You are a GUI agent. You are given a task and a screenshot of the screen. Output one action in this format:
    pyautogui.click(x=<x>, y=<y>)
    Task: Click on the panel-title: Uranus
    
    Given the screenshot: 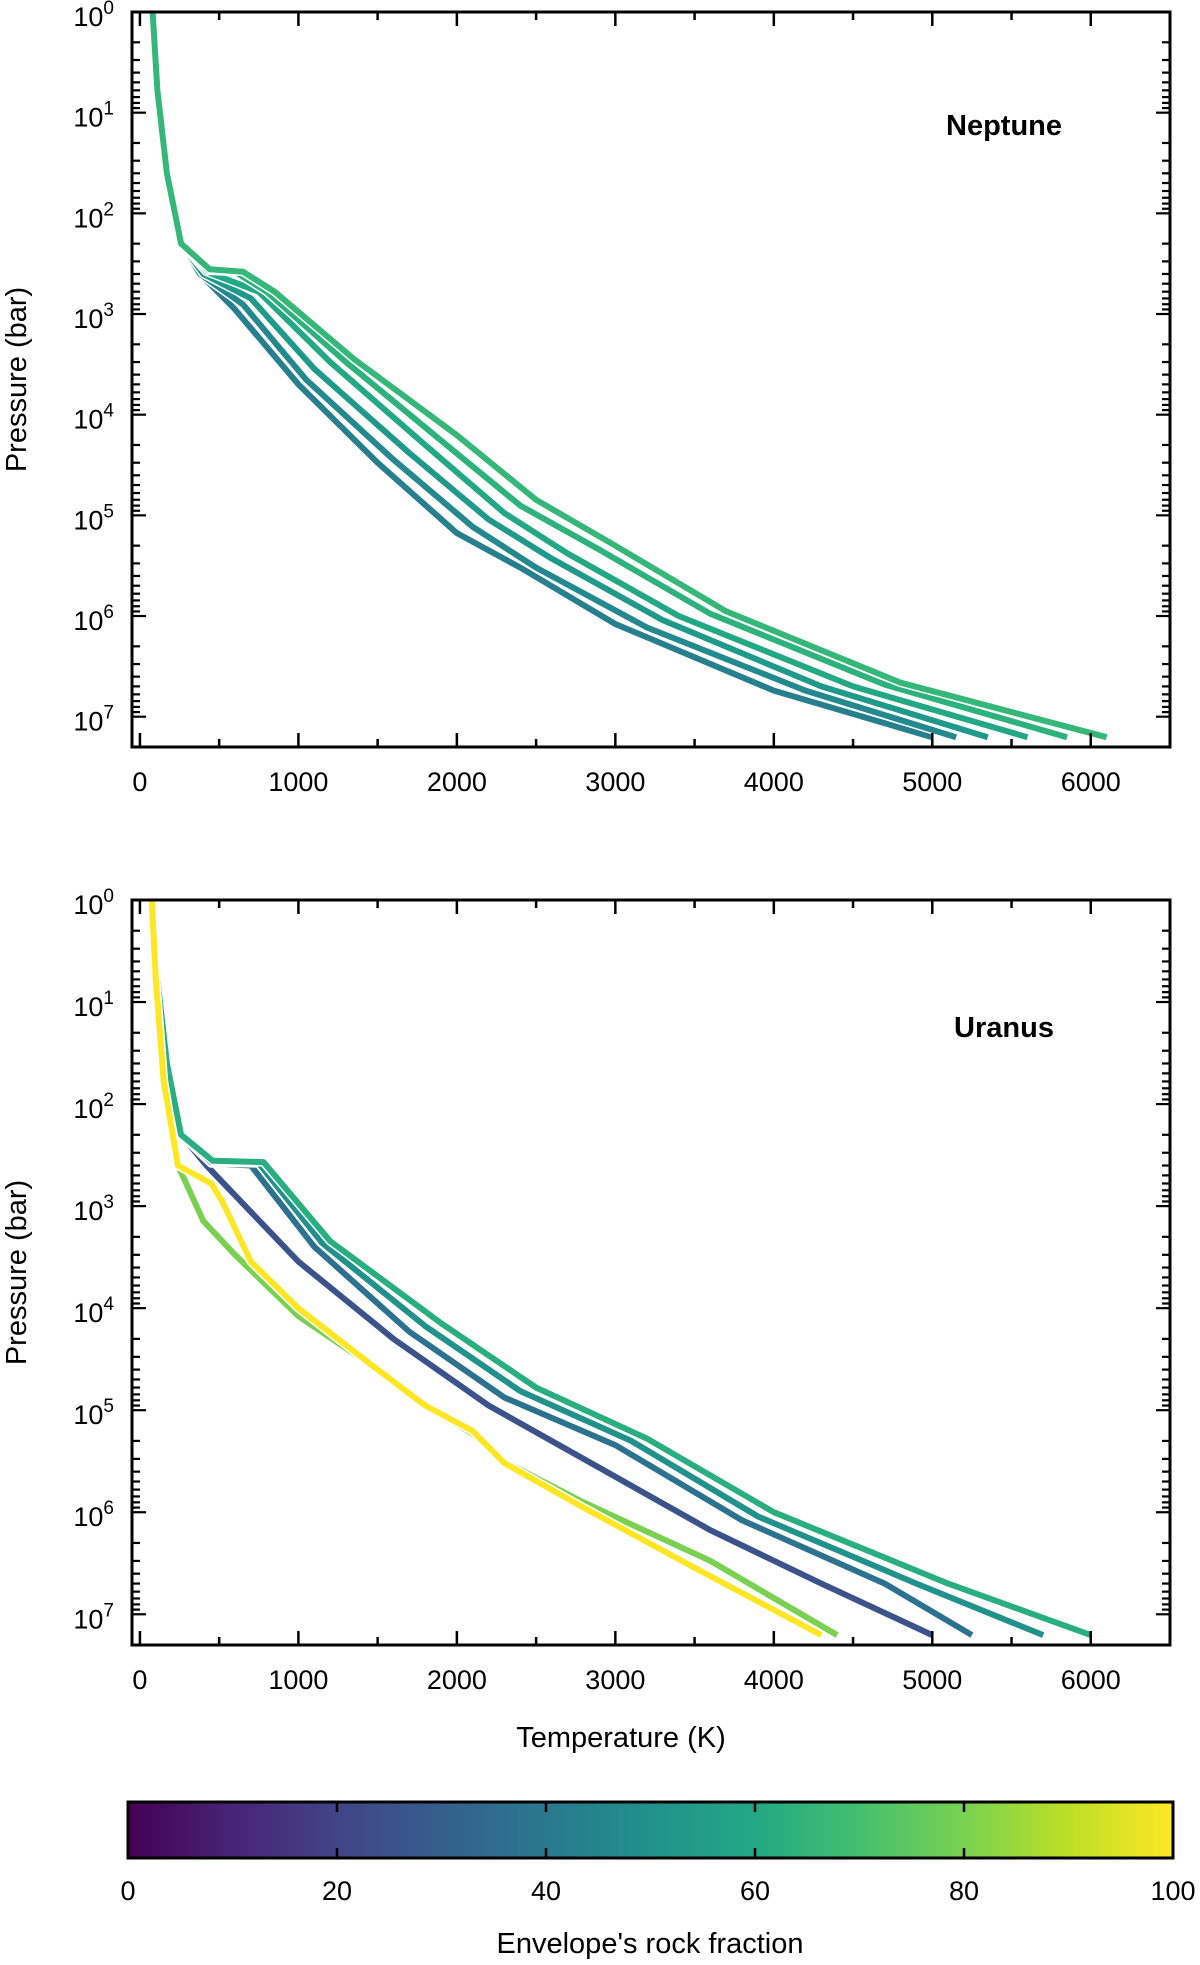 What is the action you would take?
    pyautogui.click(x=1004, y=1028)
    